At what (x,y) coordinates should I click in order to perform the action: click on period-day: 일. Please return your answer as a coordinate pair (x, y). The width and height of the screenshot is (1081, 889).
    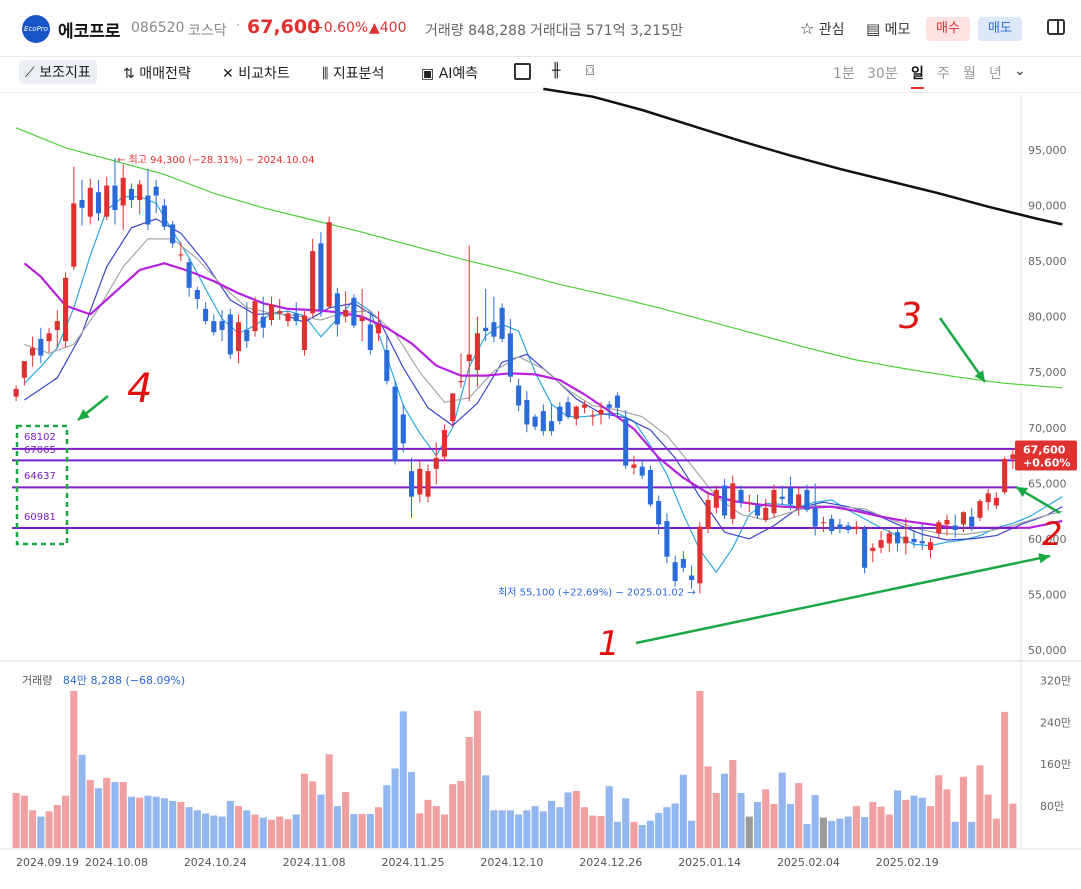
    Looking at the image, I should click on (917, 76).